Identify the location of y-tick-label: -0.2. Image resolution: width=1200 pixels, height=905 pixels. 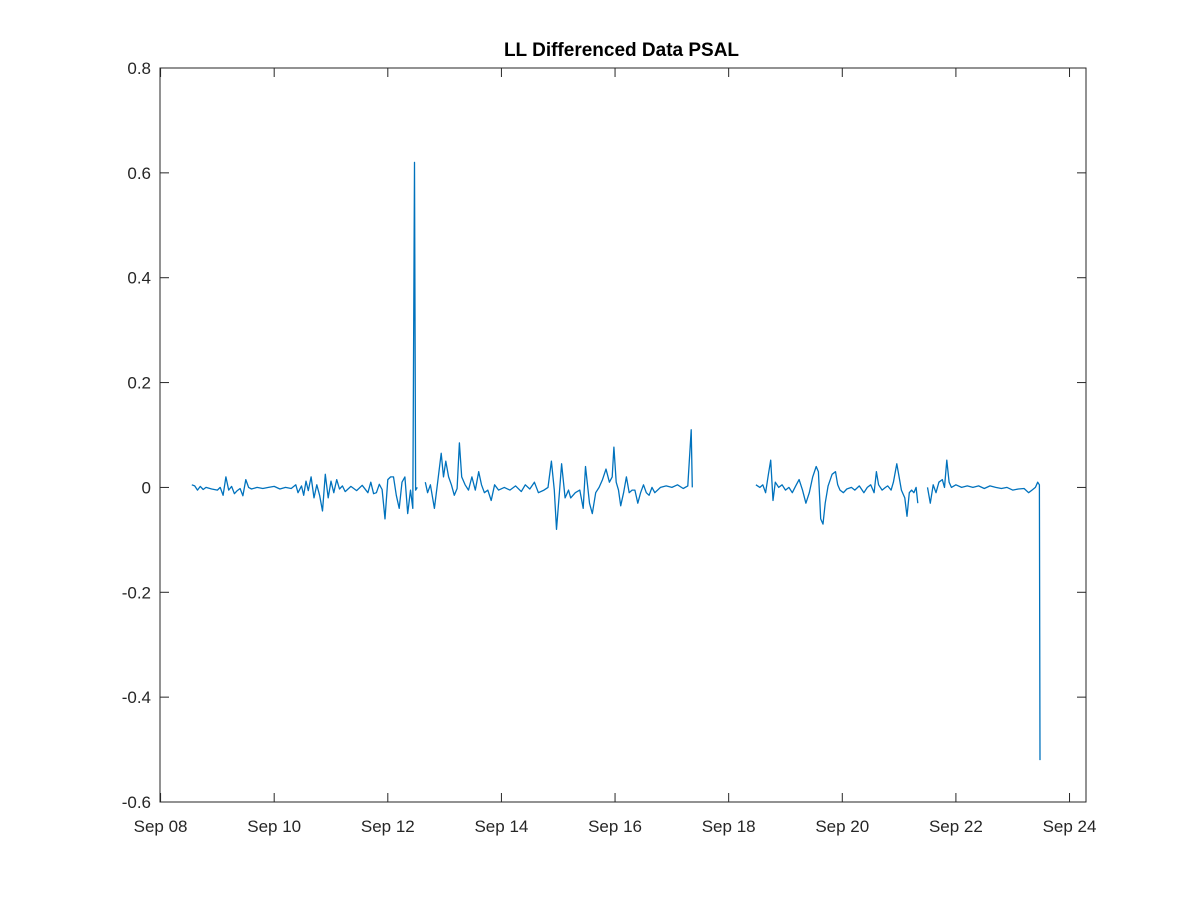
(136, 592).